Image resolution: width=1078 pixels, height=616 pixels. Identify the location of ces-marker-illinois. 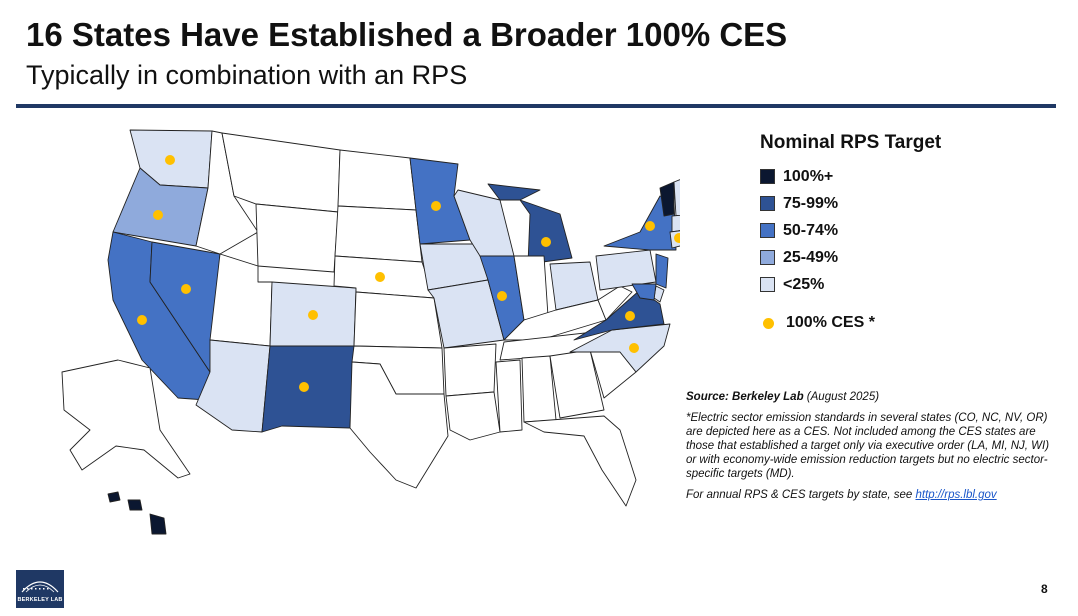
(502, 296).